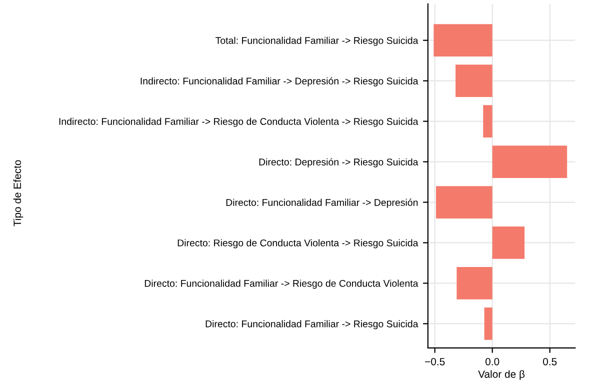 This screenshot has height=391, width=596. I want to click on x-axis-title: Valor de β, so click(501, 375).